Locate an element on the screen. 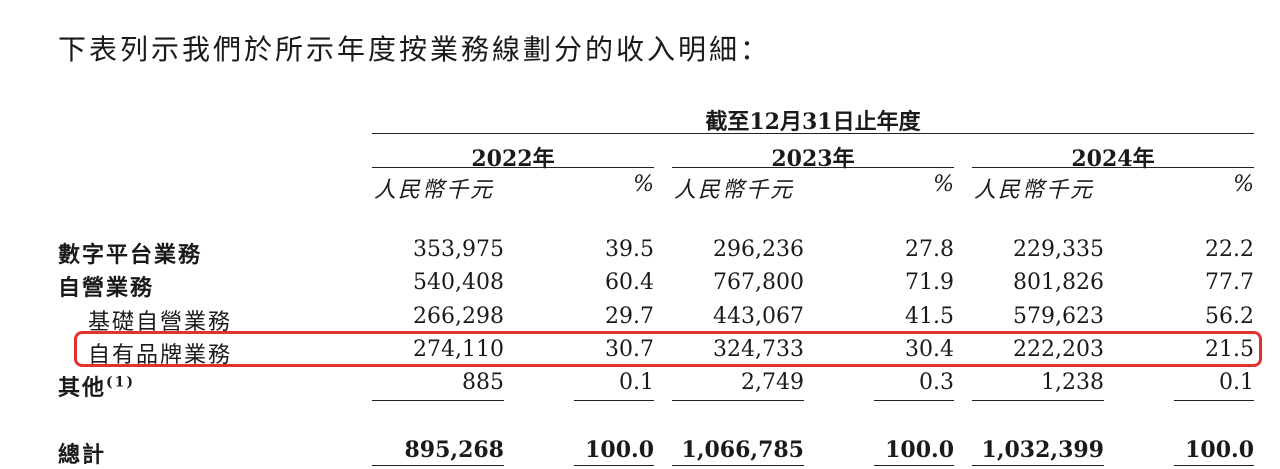  cell: 1,032,399 is located at coordinates (1042, 450).